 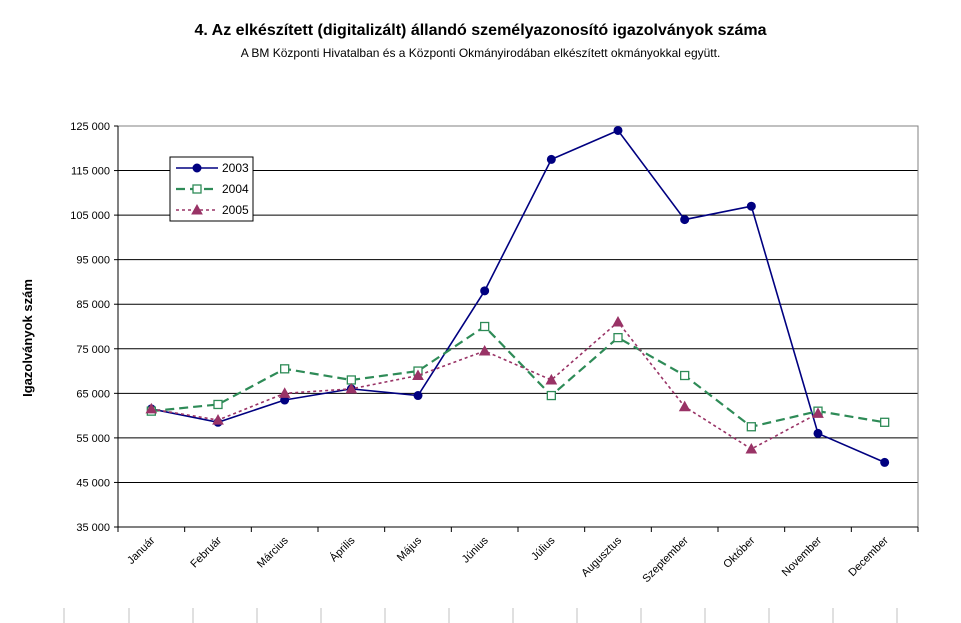 I want to click on x-tick-label: Szeptember, so click(x=665, y=559).